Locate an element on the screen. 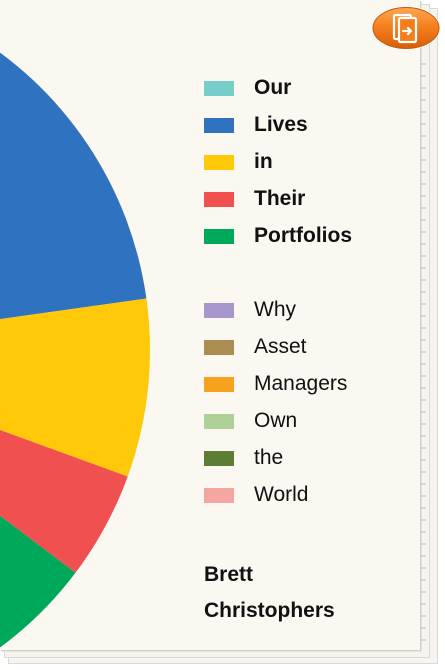 The height and width of the screenshot is (670, 445). title-line: Their is located at coordinates (280, 198).